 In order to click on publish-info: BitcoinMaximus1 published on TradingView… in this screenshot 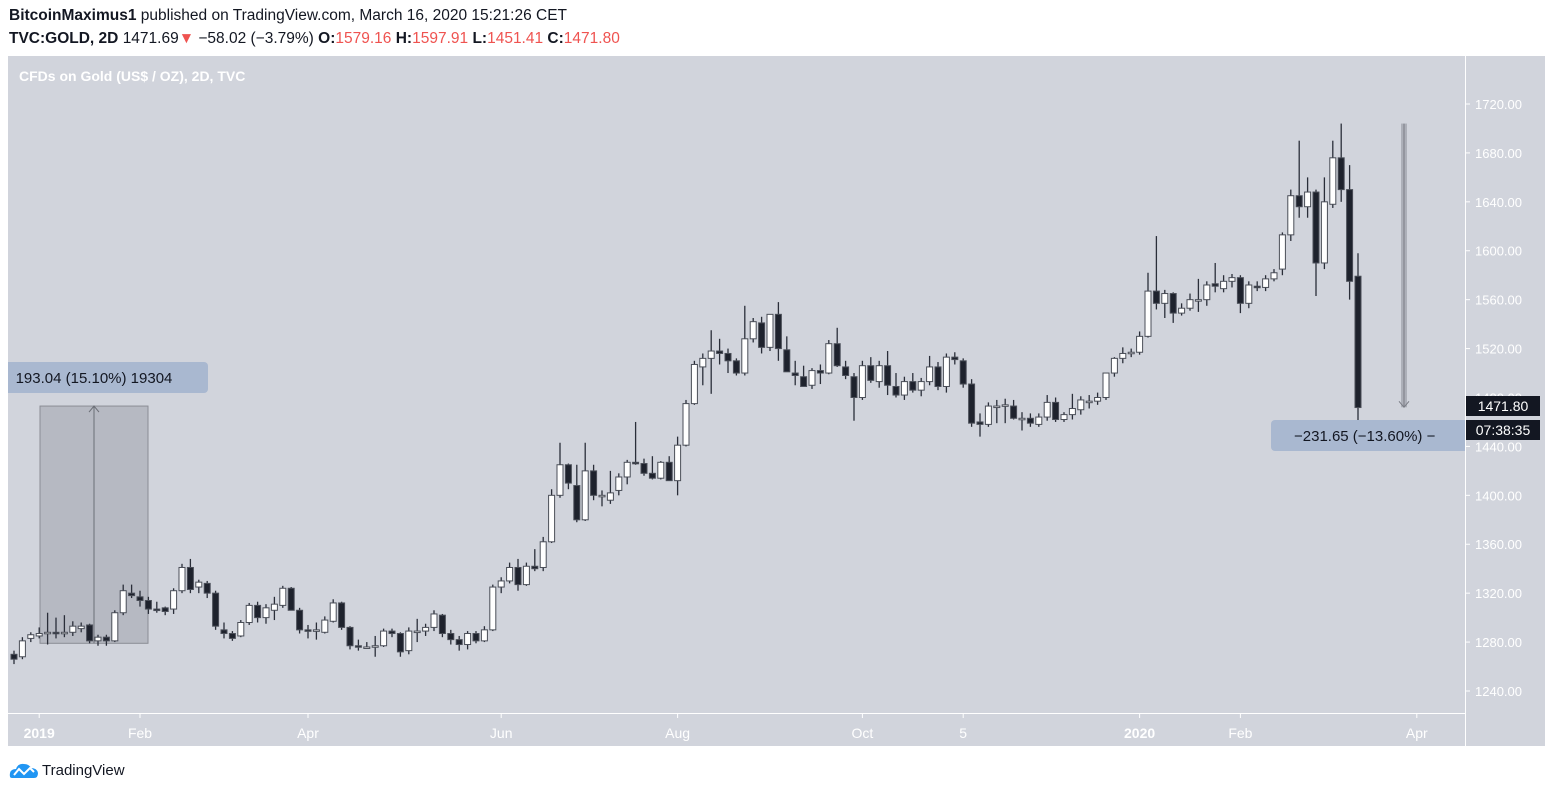, I will do `click(288, 16)`.